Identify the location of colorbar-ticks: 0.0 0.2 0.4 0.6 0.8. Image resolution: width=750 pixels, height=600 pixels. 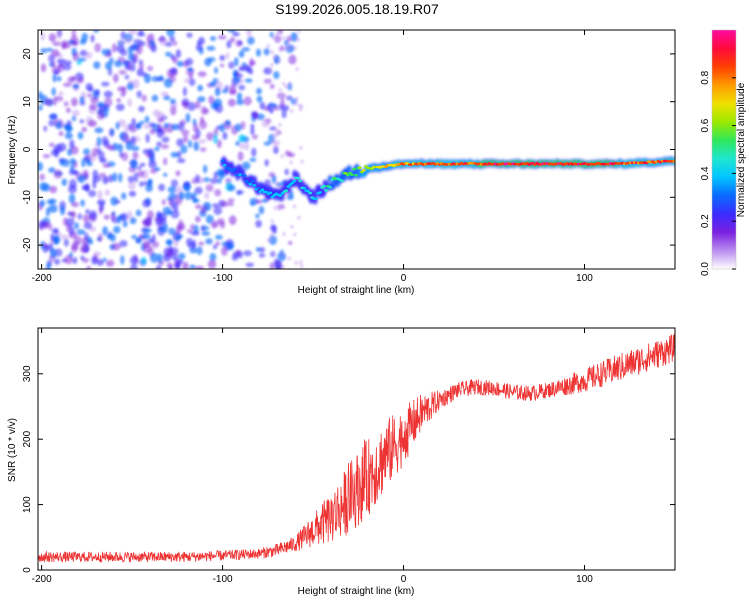
(718, 173).